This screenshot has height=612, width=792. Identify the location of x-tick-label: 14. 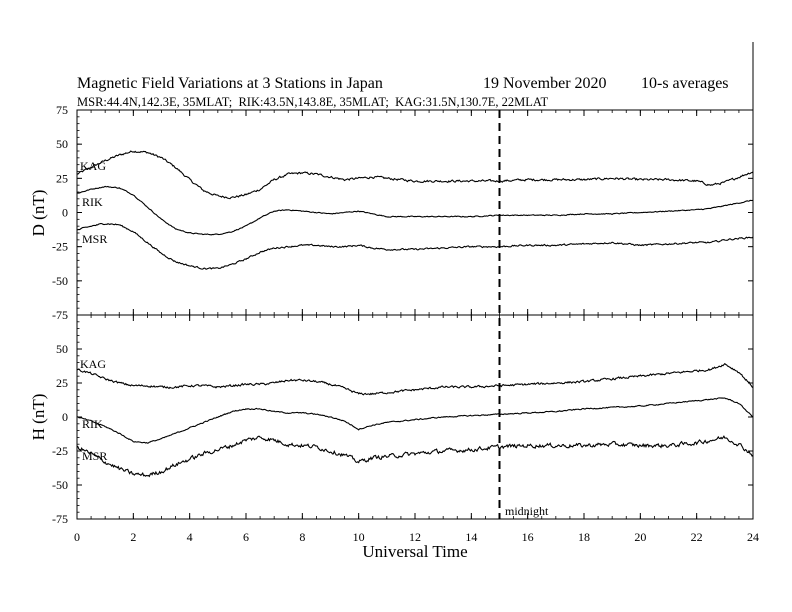
(471, 537).